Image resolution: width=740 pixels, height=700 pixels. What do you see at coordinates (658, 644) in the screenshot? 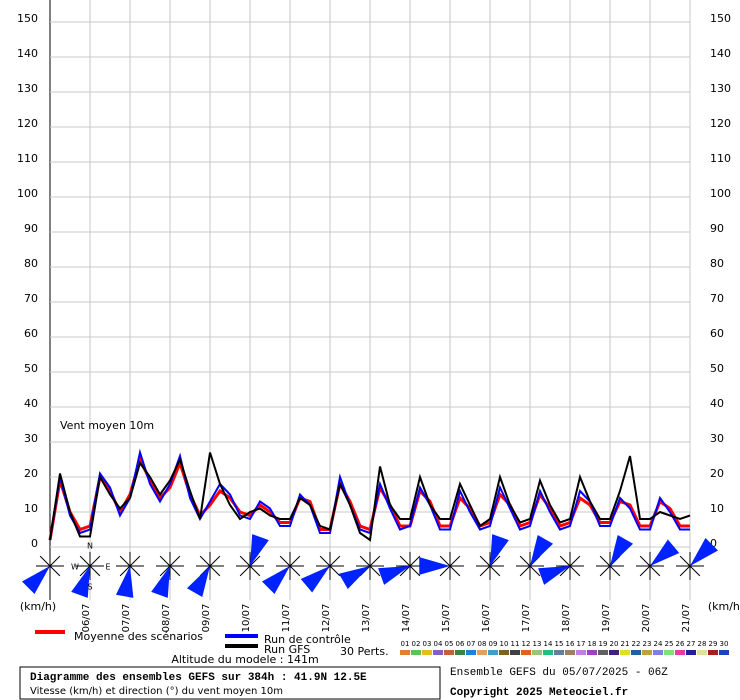
I see `perturbation-label: 24` at bounding box center [658, 644].